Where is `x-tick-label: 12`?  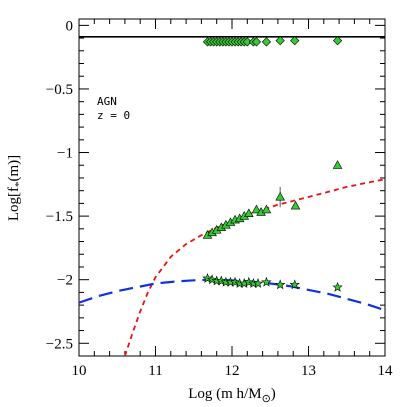 x-tick-label: 12 is located at coordinates (232, 371).